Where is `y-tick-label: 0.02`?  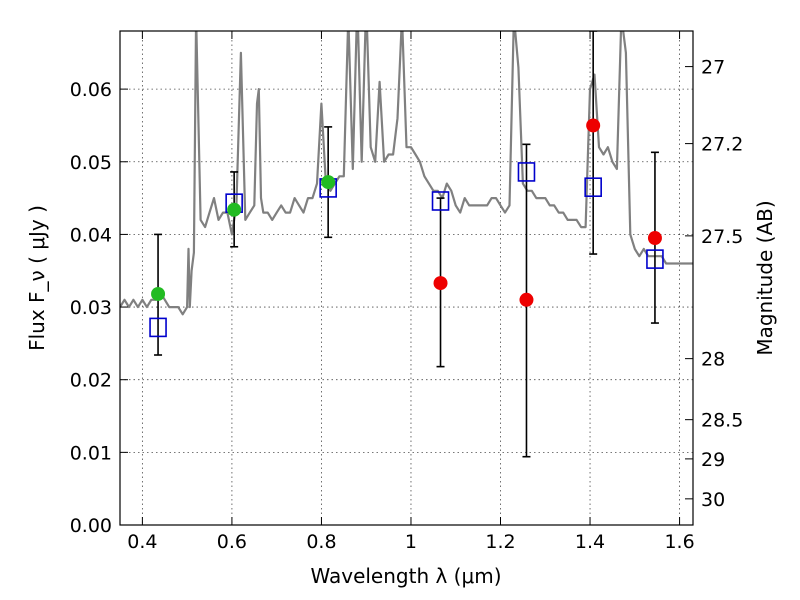
y-tick-label: 0.02 is located at coordinates (91, 381).